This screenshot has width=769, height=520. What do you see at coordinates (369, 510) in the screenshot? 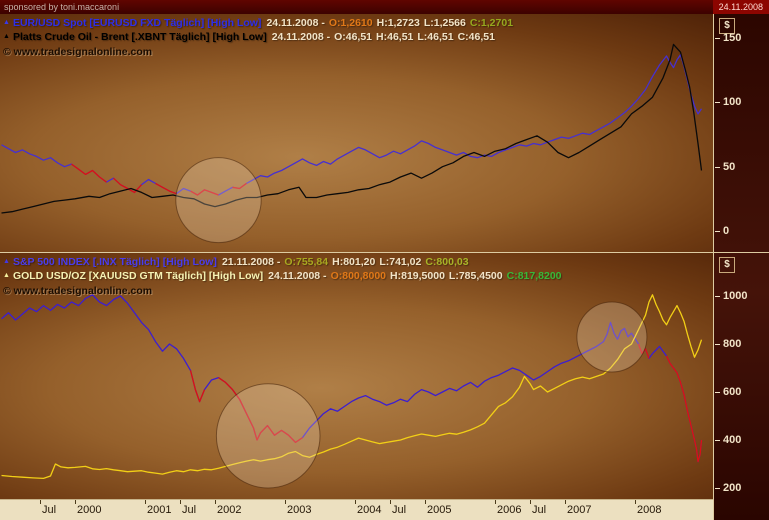
I see `x-tick-label: 2004` at bounding box center [369, 510].